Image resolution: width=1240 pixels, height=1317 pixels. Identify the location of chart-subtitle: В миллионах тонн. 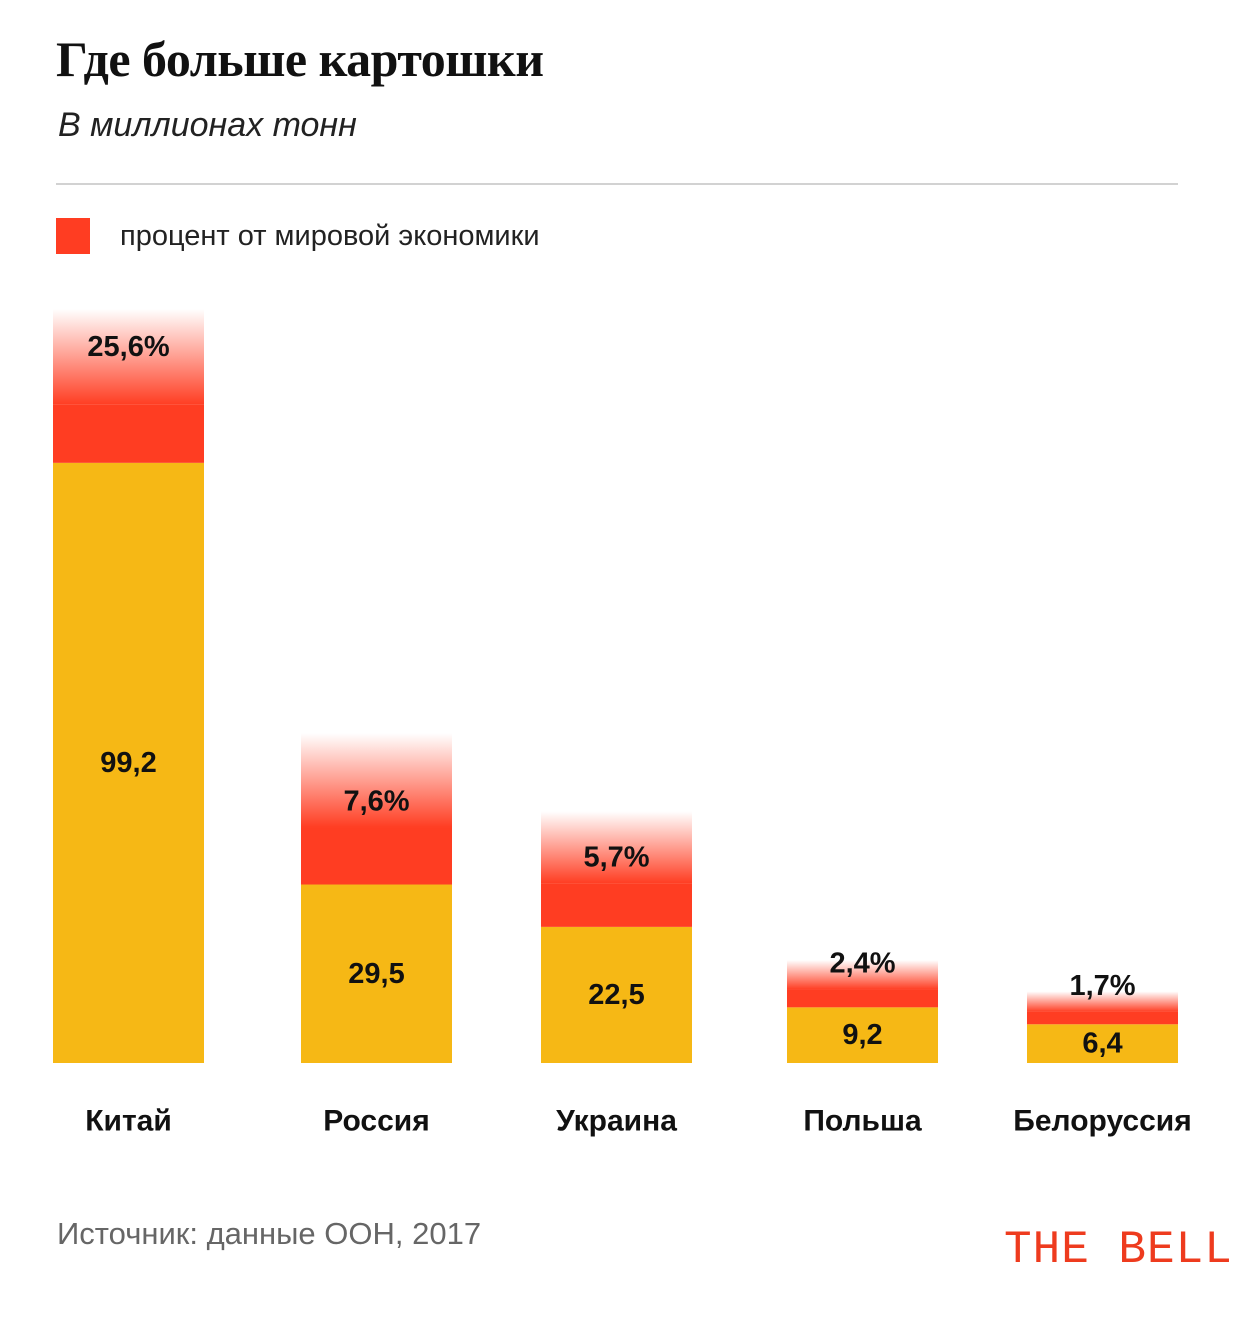
(207, 125).